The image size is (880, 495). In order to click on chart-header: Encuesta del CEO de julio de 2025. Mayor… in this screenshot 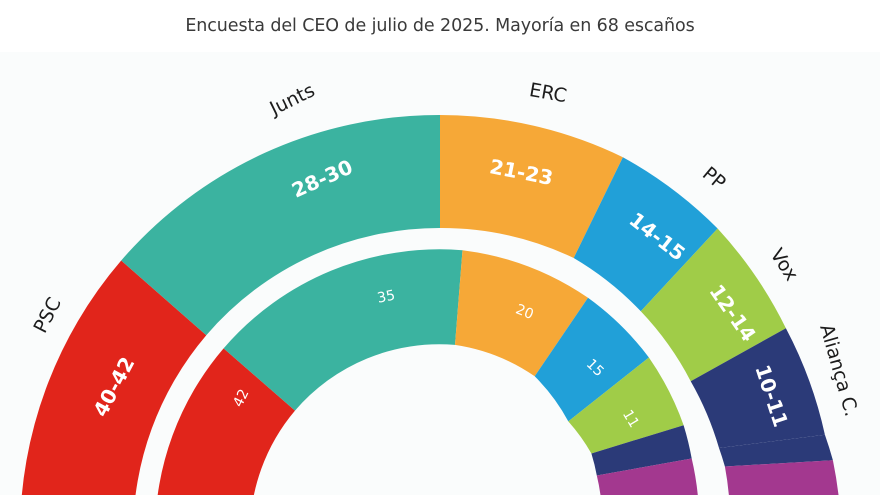, I will do `click(440, 26)`.